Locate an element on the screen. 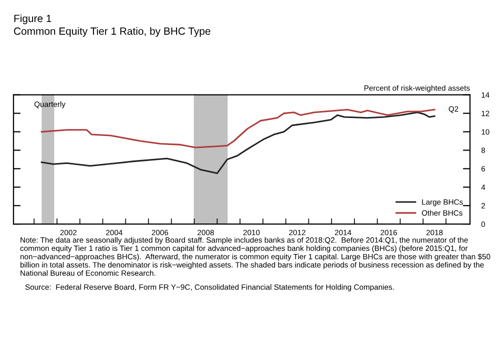 The height and width of the screenshot is (362, 500). chart-title: Figure 1 is located at coordinates (33, 19).